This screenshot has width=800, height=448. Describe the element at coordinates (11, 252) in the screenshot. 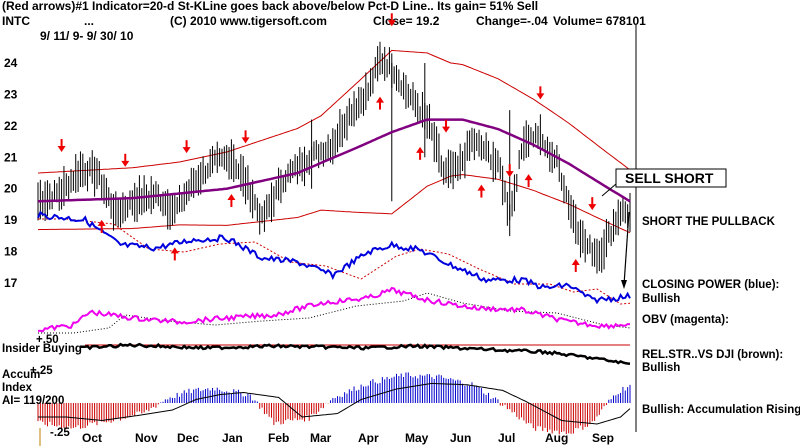

I see `y-tick-label: 18` at that location.